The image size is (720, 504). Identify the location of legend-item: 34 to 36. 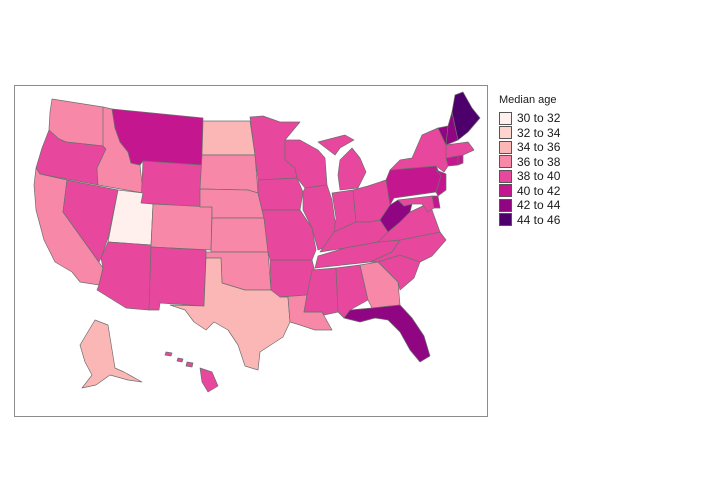
(529, 147).